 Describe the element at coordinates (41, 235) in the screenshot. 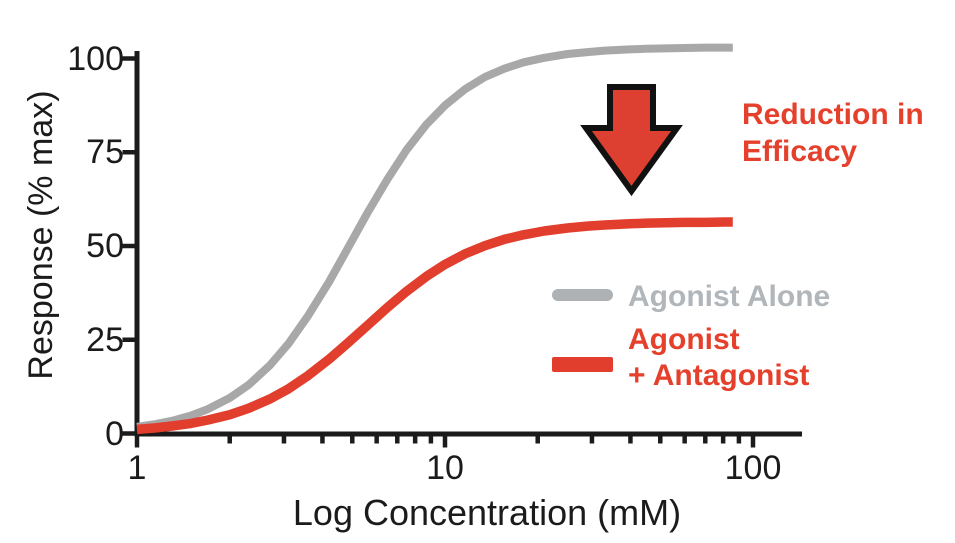

I see `y-axis-title: Response (% max)` at that location.